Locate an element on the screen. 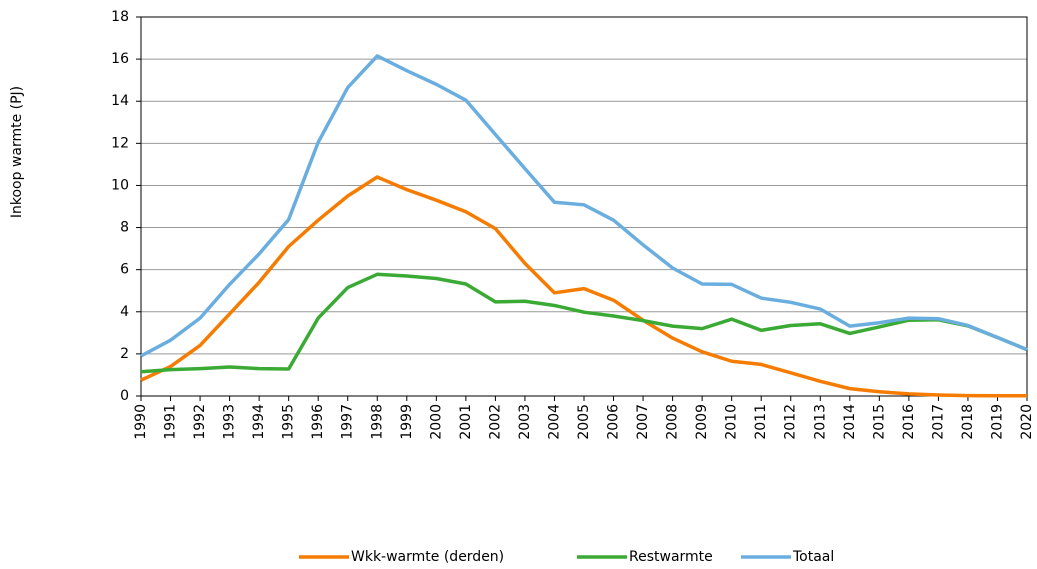  x-tick-label: 1997 is located at coordinates (348, 422).